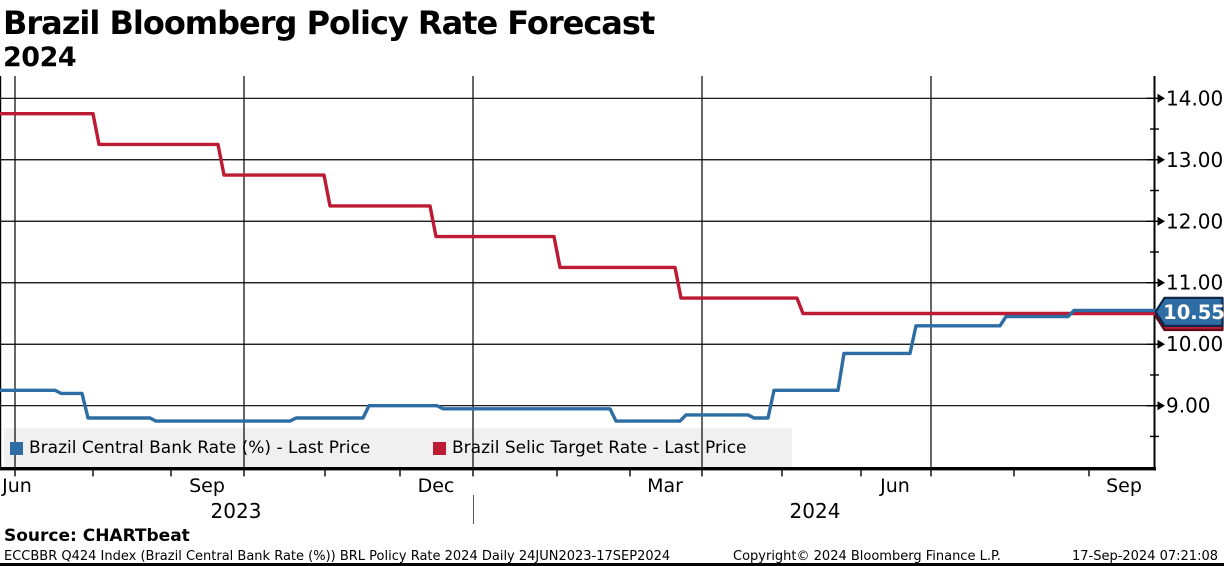 This screenshot has height=566, width=1224. I want to click on timestamp: 17-Sep-2024 07:21:08, so click(1144, 556).